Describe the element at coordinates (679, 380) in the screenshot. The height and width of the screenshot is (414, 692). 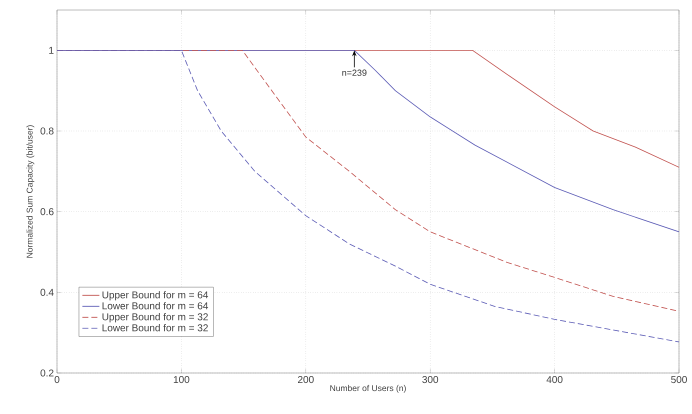
I see `x-tick-label: 500` at that location.